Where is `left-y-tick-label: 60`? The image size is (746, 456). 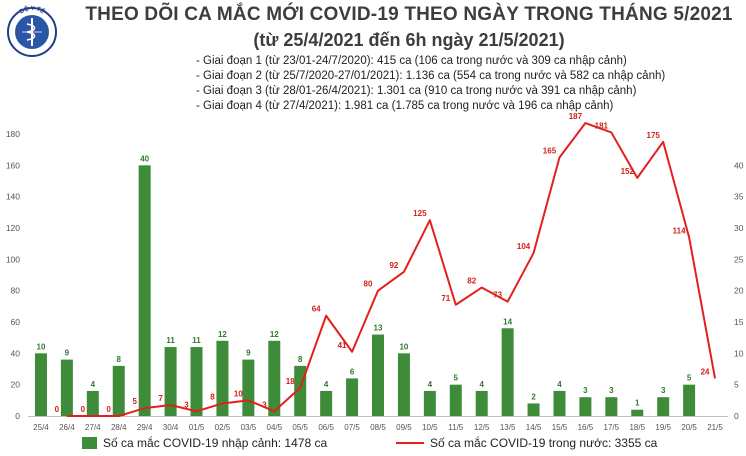 left-y-tick-label: 60 is located at coordinates (16, 322).